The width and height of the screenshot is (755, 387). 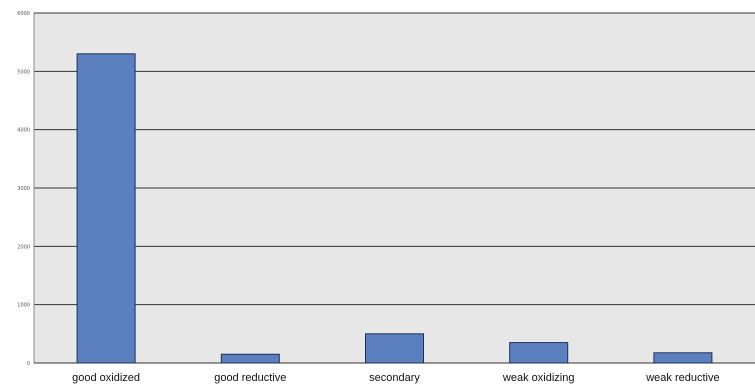 What do you see at coordinates (23, 72) in the screenshot?
I see `y-tick-label: 5000` at bounding box center [23, 72].